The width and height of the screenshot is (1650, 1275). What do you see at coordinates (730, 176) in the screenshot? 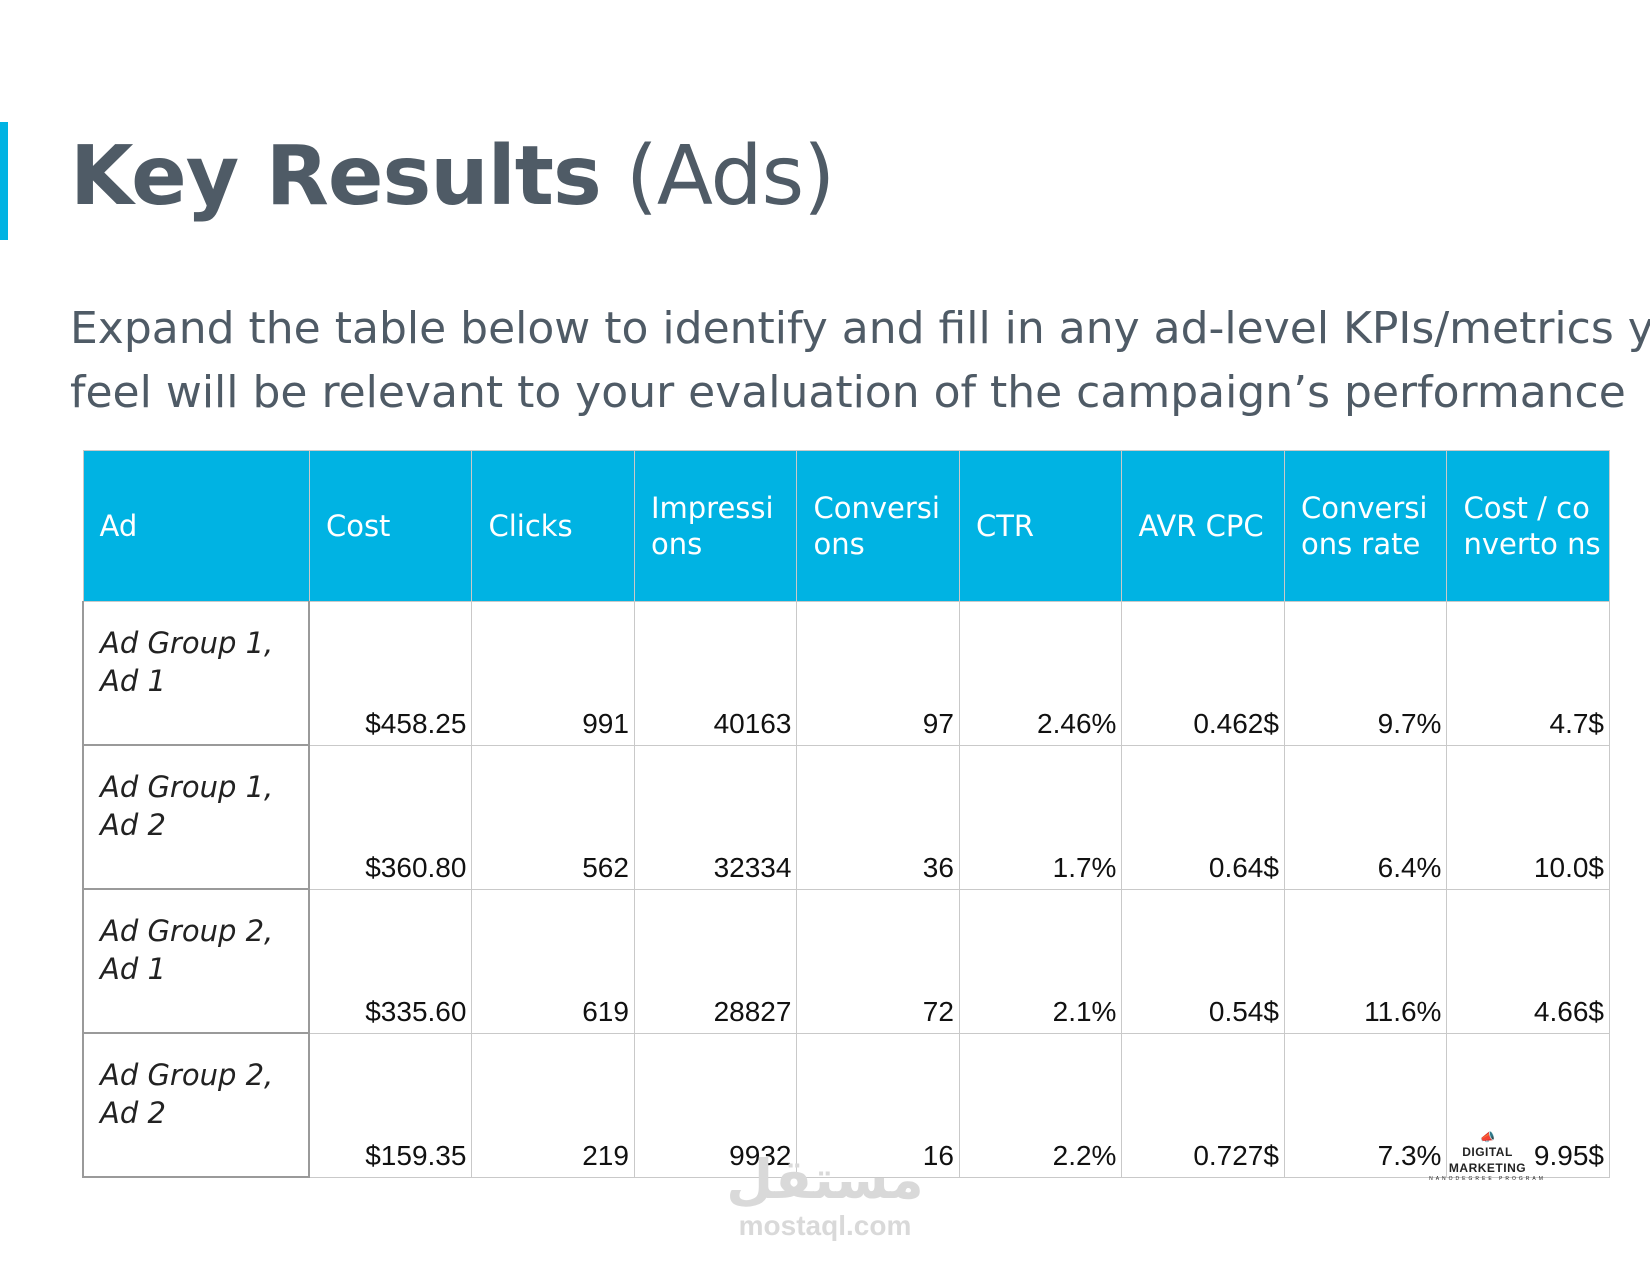
I see `title-normal: (Ads)` at bounding box center [730, 176].